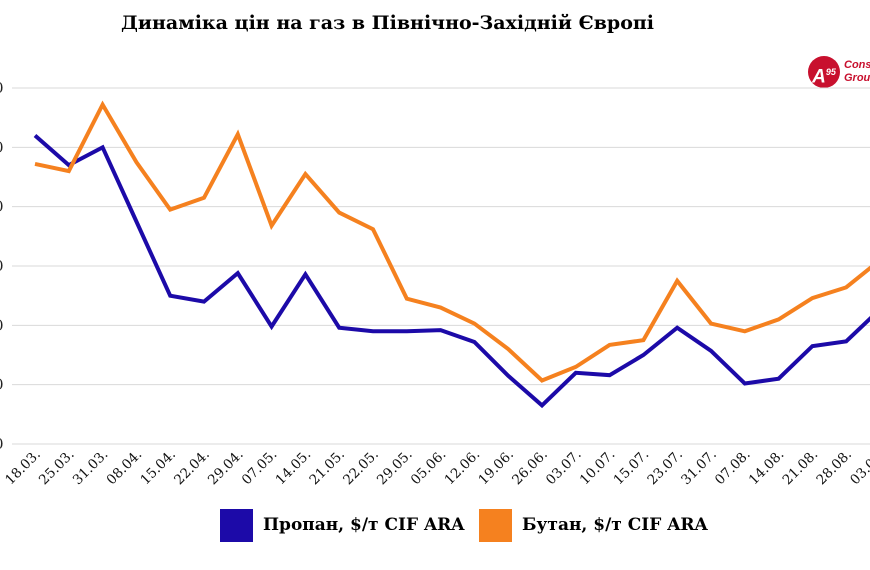 Image resolution: width=870 pixels, height=570 pixels. I want to click on legend-swatch-butane, so click(495, 525).